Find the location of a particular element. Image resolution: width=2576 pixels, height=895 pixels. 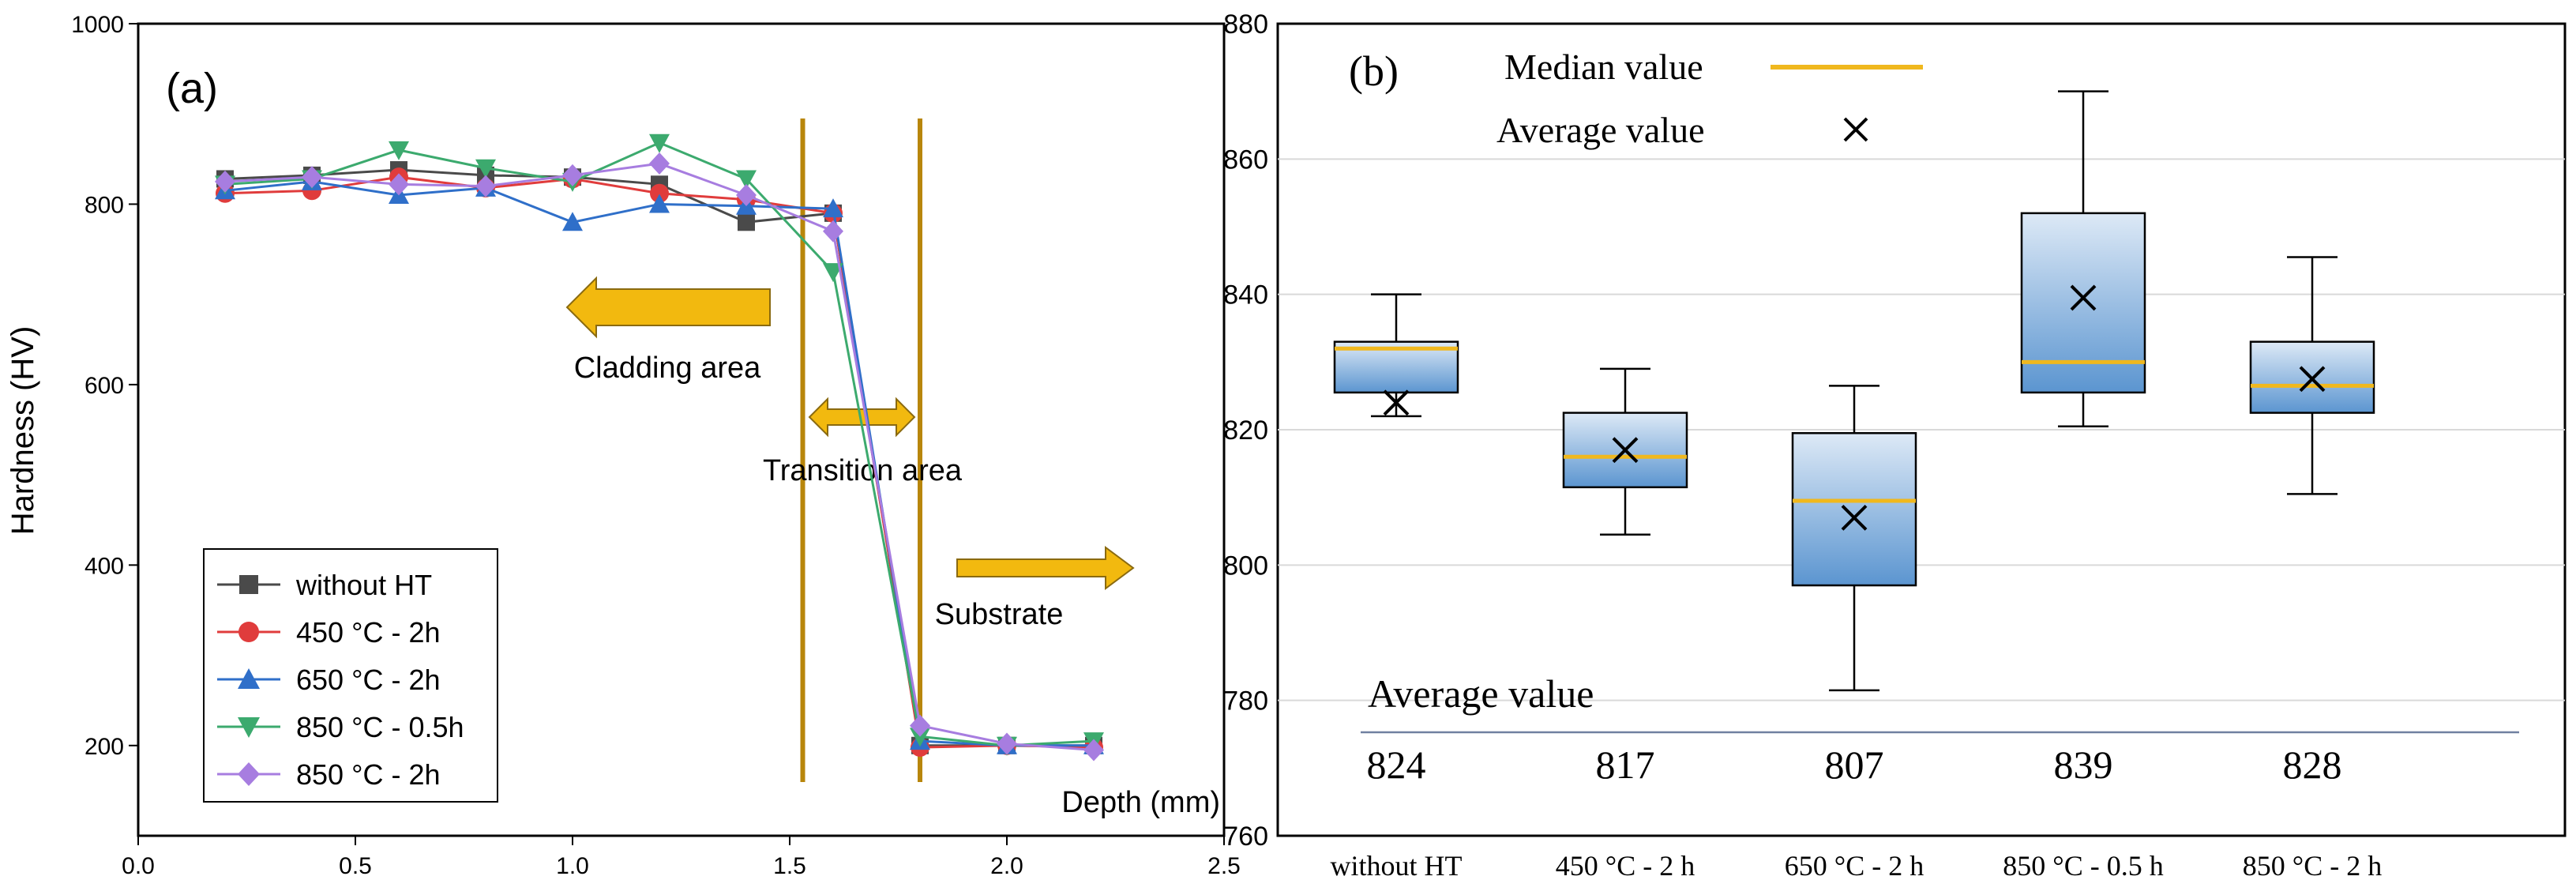

y-tick-label: 820 is located at coordinates (1245, 431).